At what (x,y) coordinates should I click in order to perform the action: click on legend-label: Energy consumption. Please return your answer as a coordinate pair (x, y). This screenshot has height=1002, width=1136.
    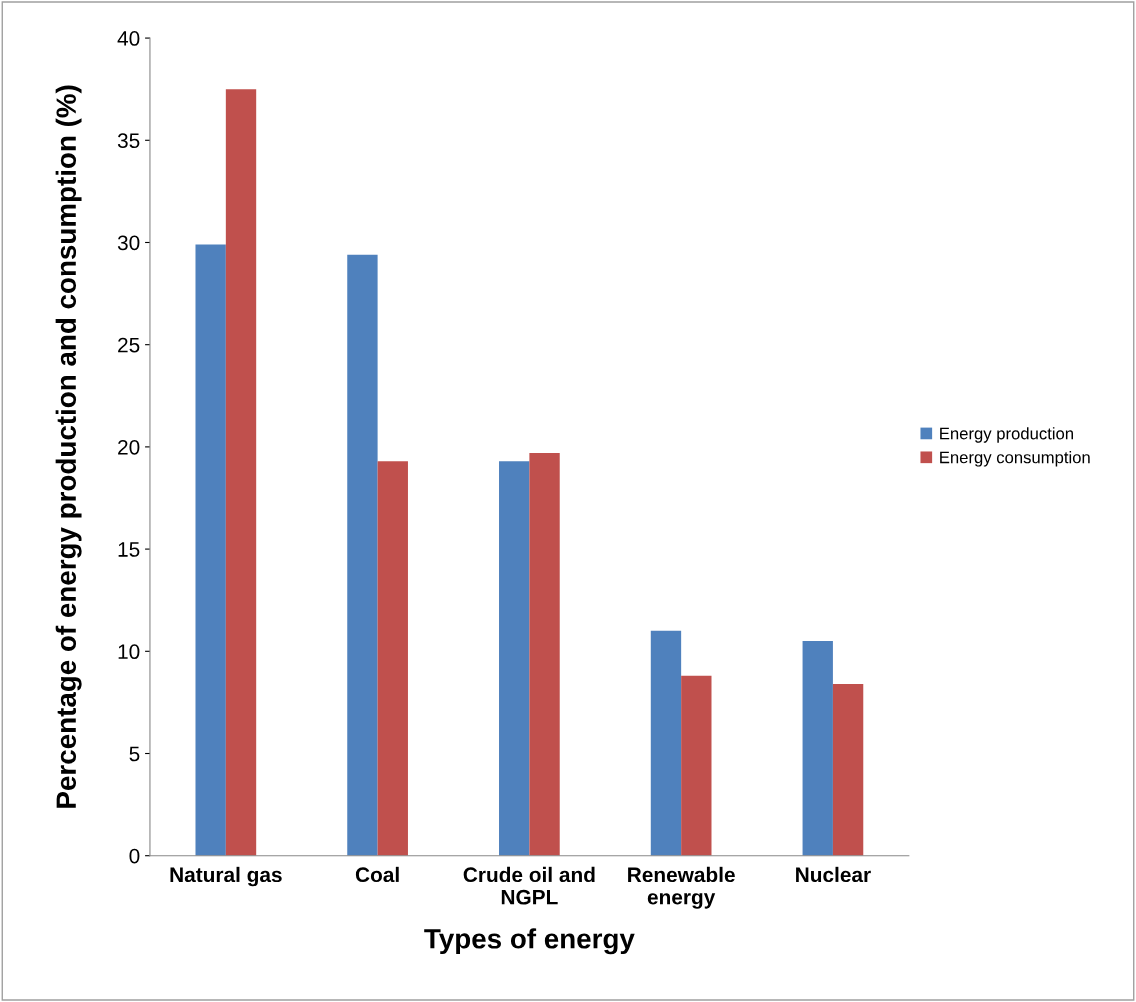
    Looking at the image, I should click on (1015, 459).